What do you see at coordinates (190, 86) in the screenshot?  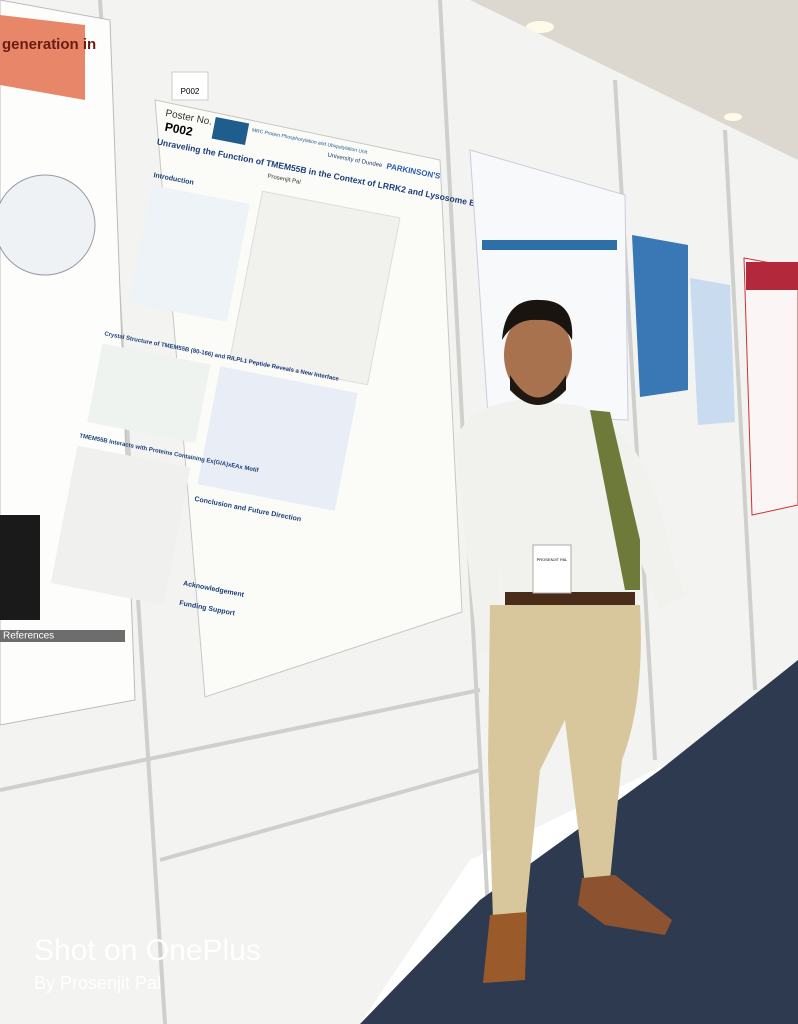 I see `poster-tag` at bounding box center [190, 86].